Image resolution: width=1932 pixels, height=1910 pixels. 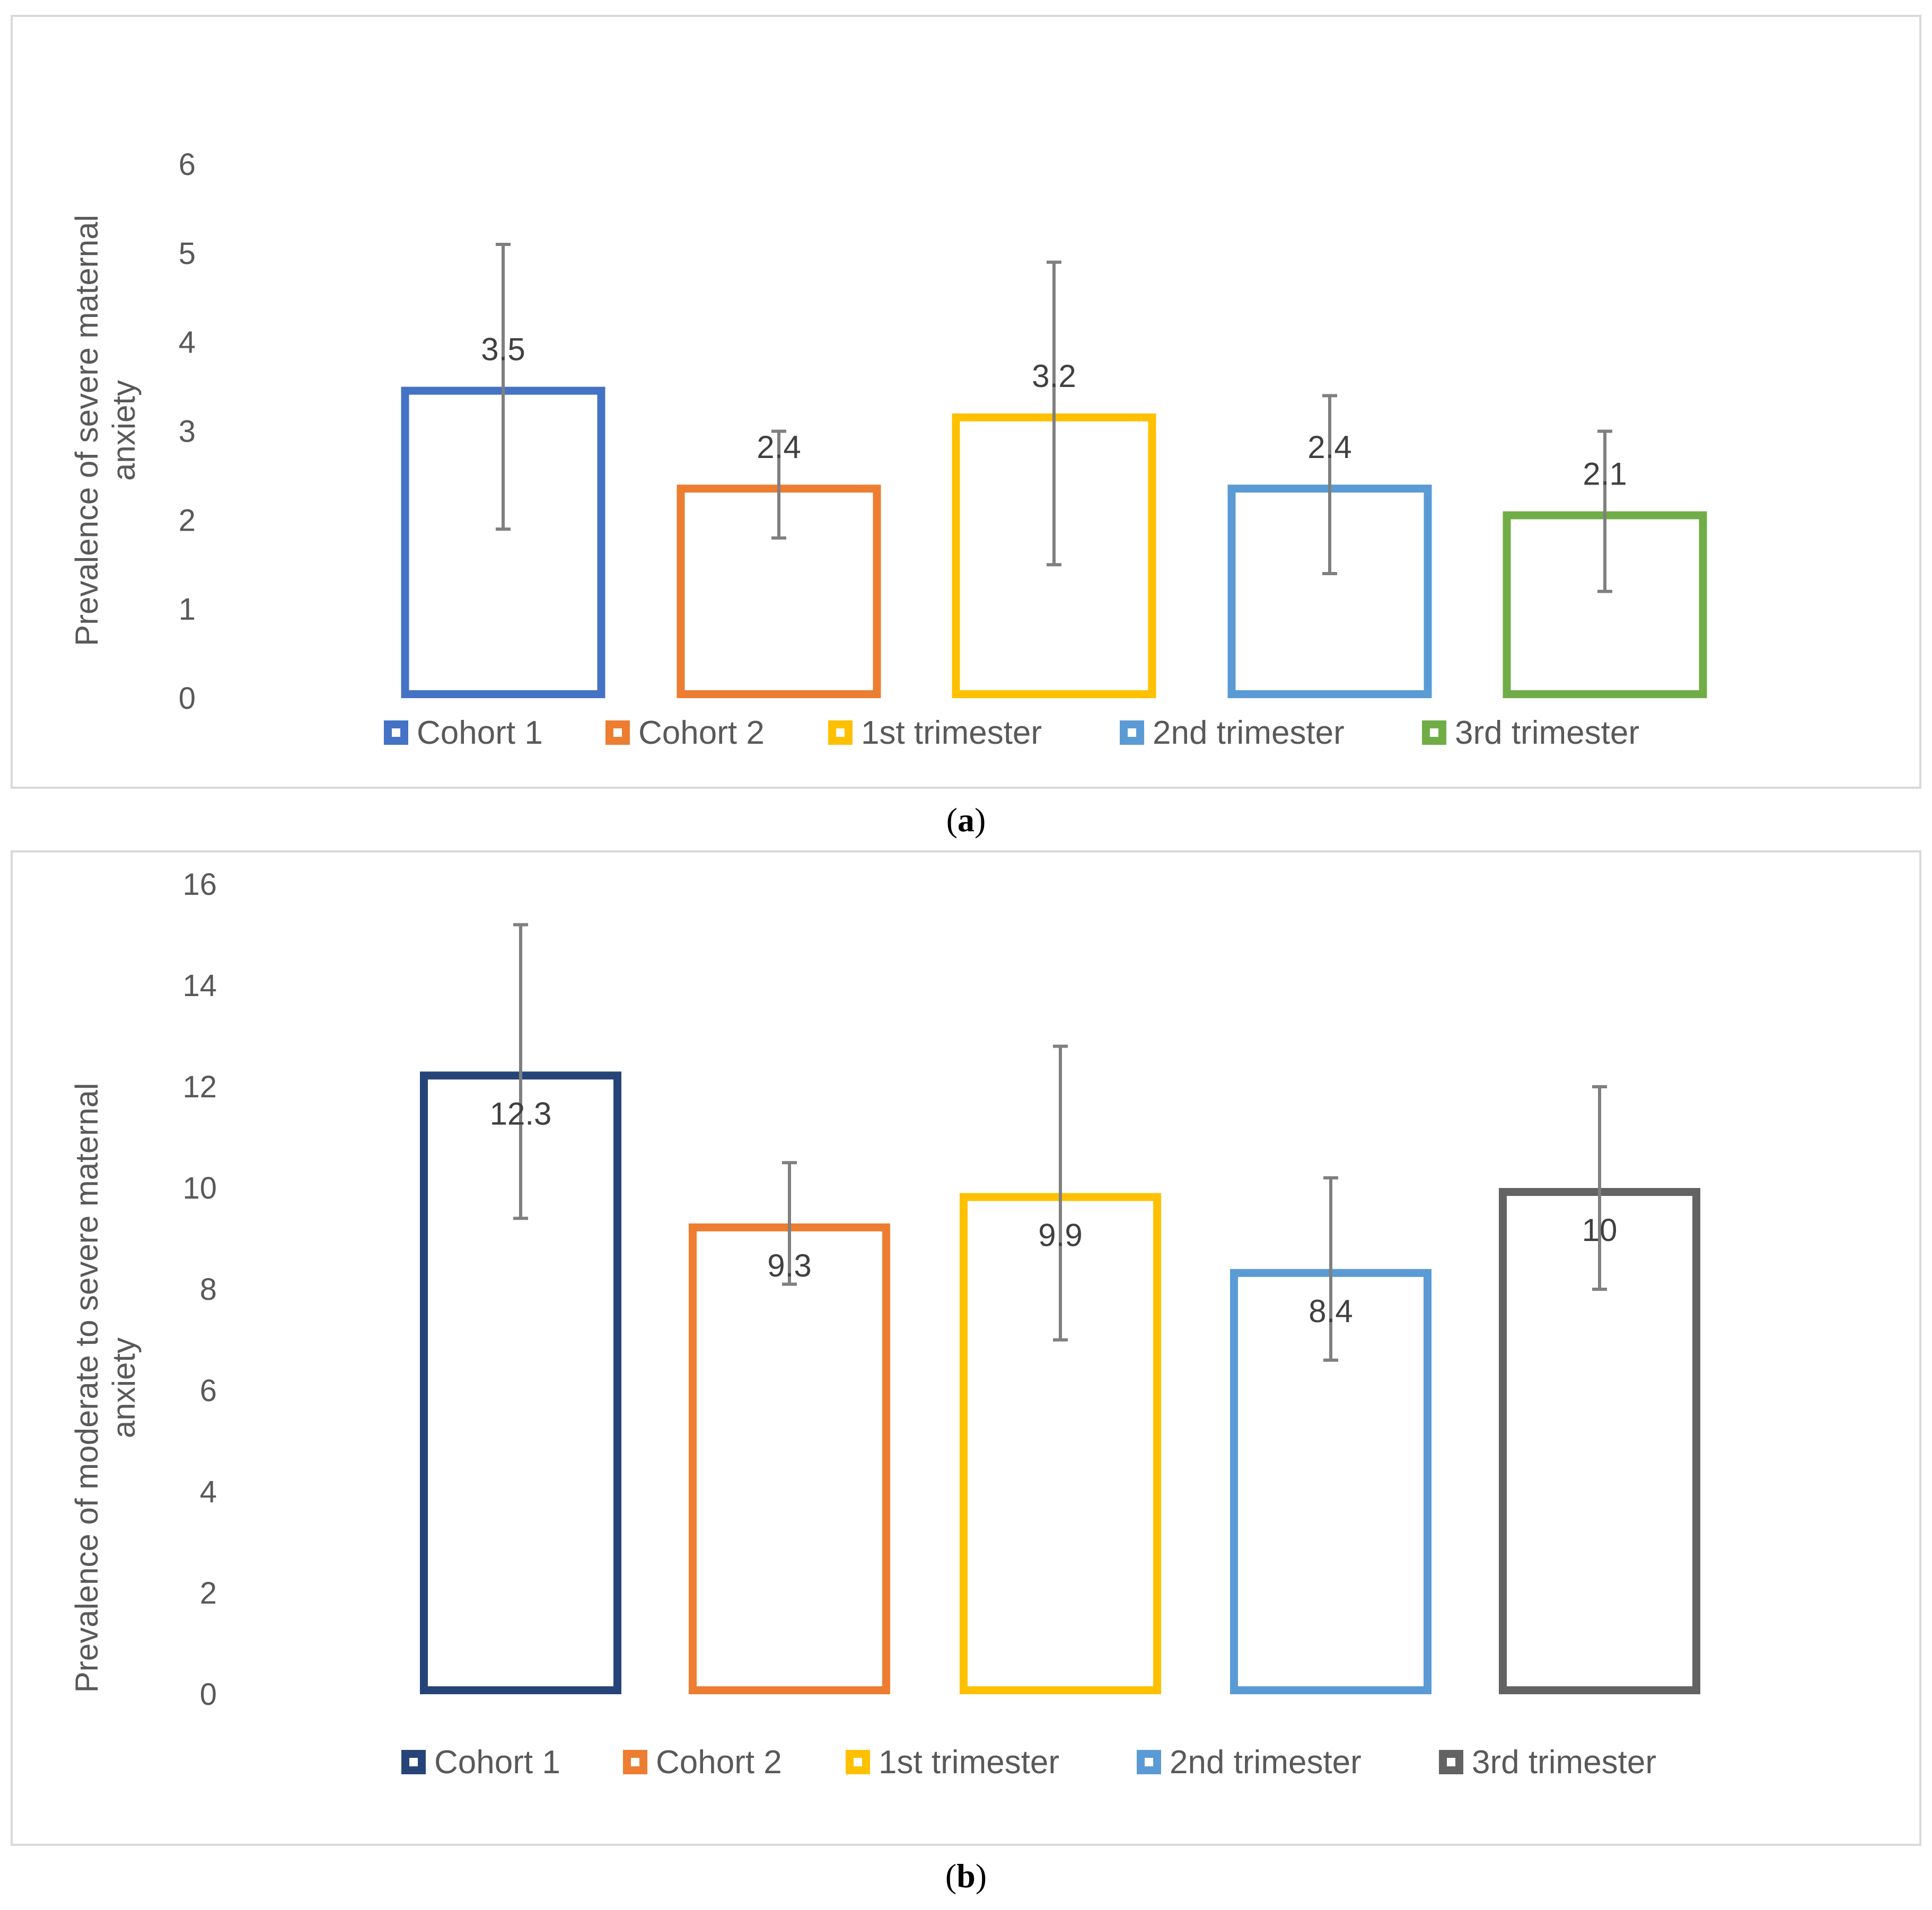 What do you see at coordinates (199, 986) in the screenshot?
I see `y-tick-label: 14` at bounding box center [199, 986].